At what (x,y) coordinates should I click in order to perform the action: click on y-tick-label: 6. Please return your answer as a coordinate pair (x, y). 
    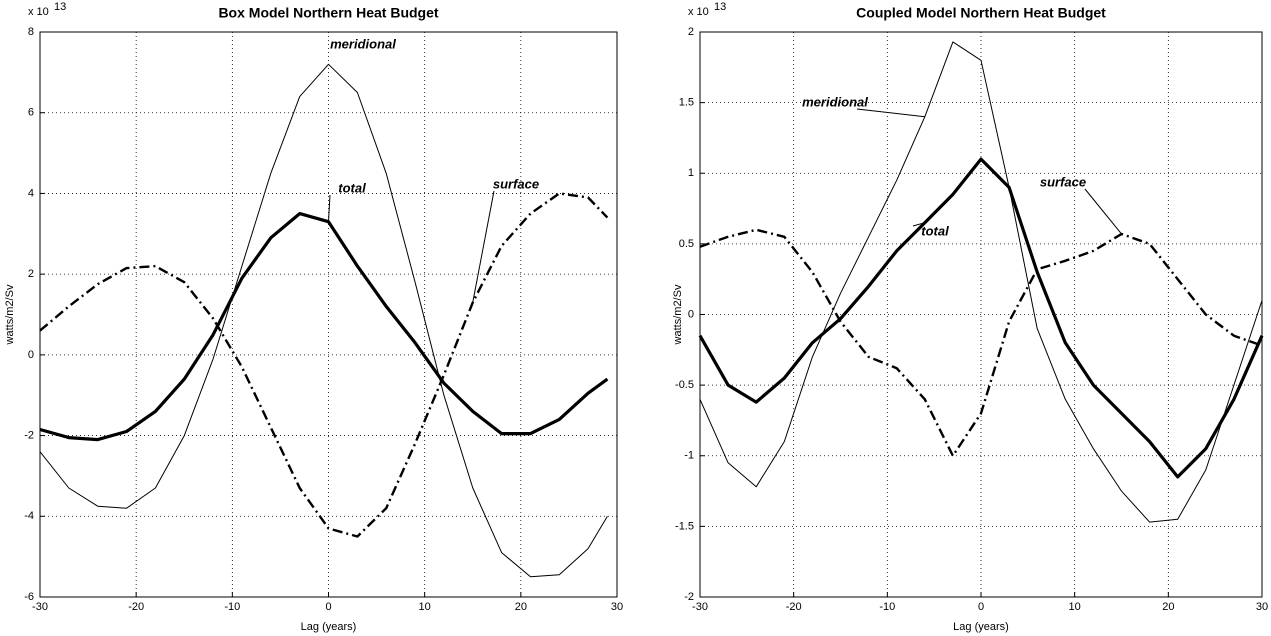
    Looking at the image, I should click on (31, 113).